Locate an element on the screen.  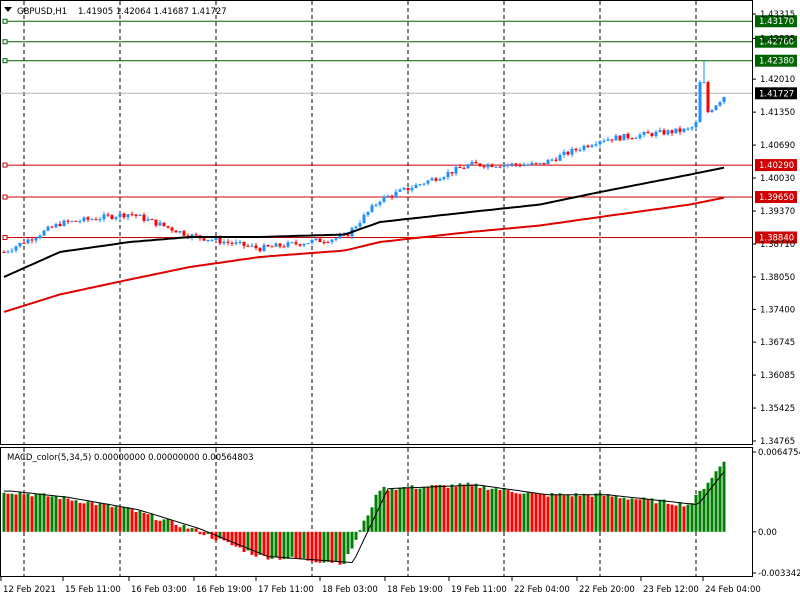
current-price-box is located at coordinates (776, 93).